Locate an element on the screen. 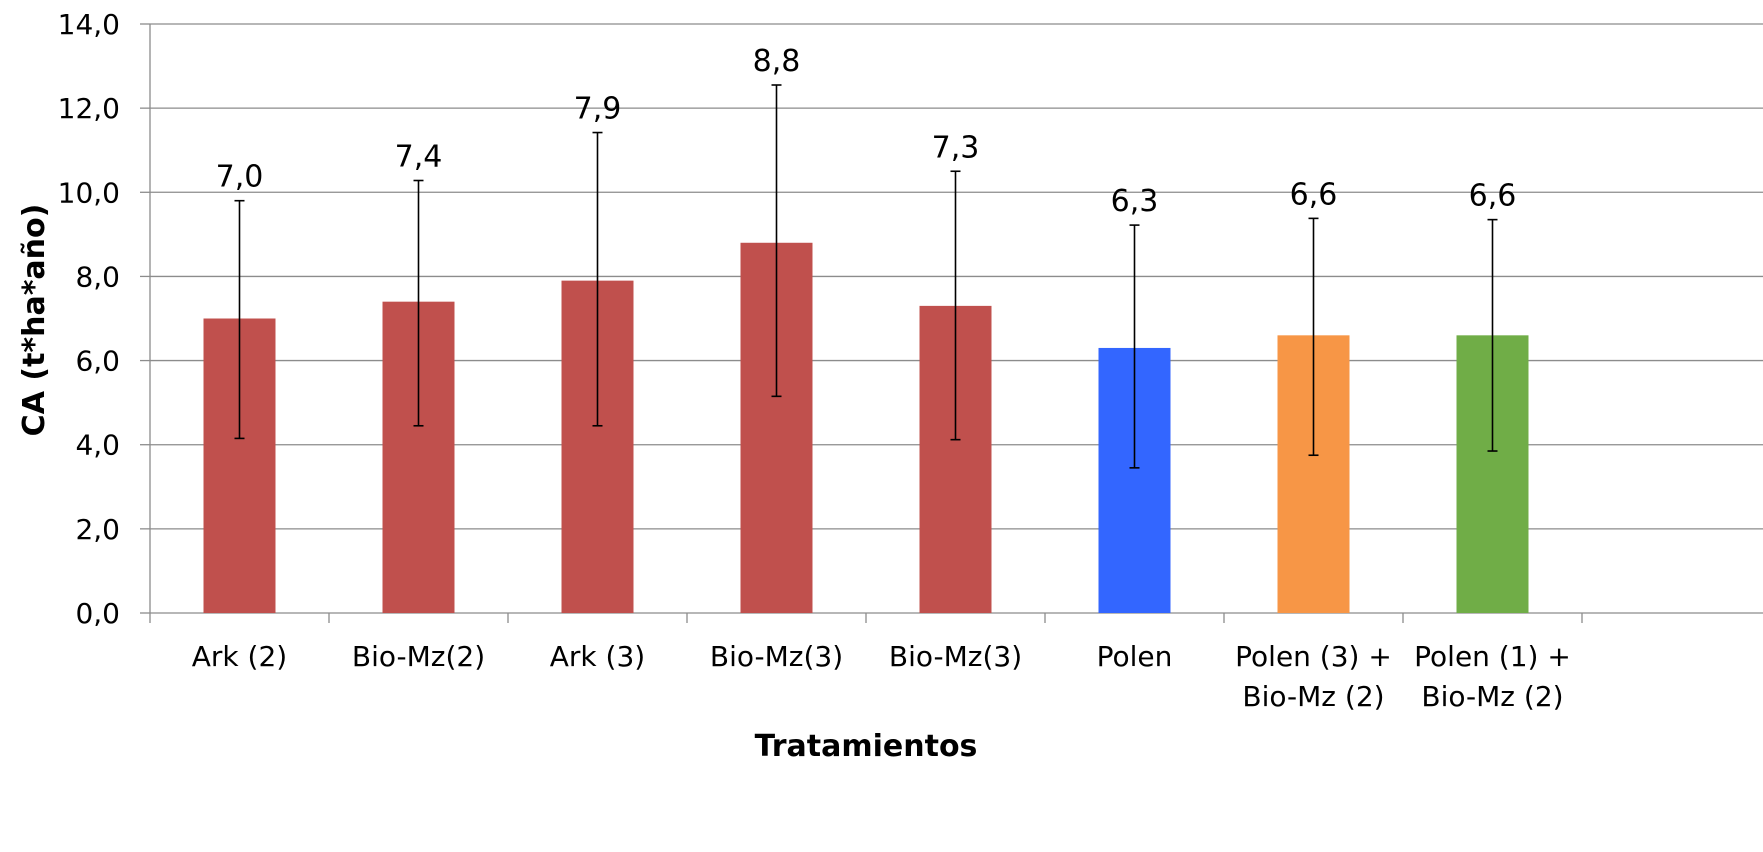  y-tick-label: 4,0 is located at coordinates (97, 445).